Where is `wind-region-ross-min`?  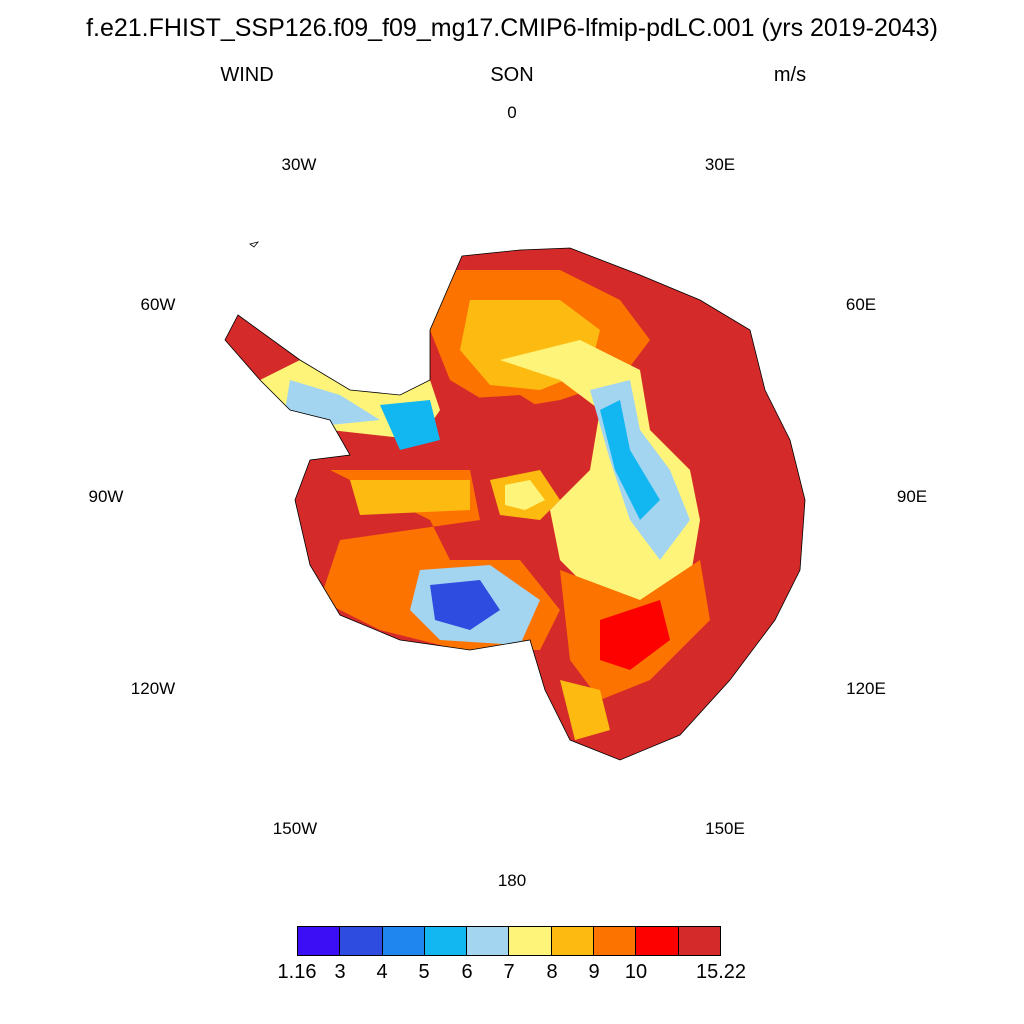
wind-region-ross-min is located at coordinates (465, 605).